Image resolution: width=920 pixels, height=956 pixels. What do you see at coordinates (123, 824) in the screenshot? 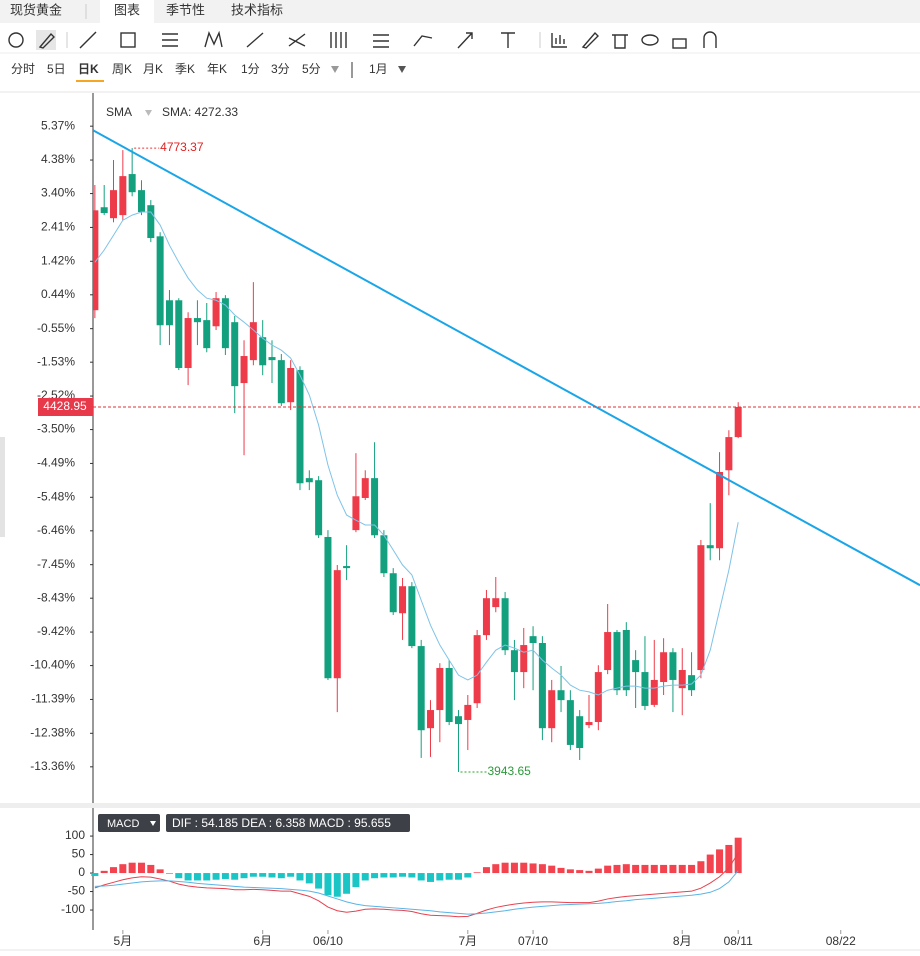
I see `indicator-button-label: MACD` at bounding box center [123, 824].